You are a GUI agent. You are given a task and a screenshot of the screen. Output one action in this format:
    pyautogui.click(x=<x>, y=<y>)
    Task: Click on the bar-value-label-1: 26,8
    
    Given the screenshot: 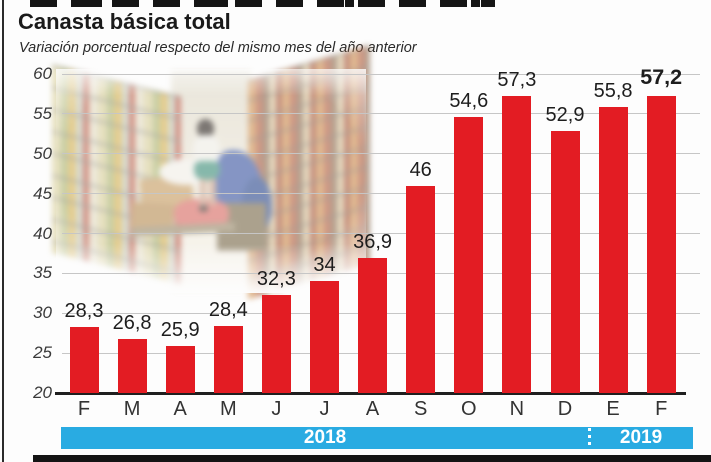 What is the action you would take?
    pyautogui.click(x=132, y=322)
    